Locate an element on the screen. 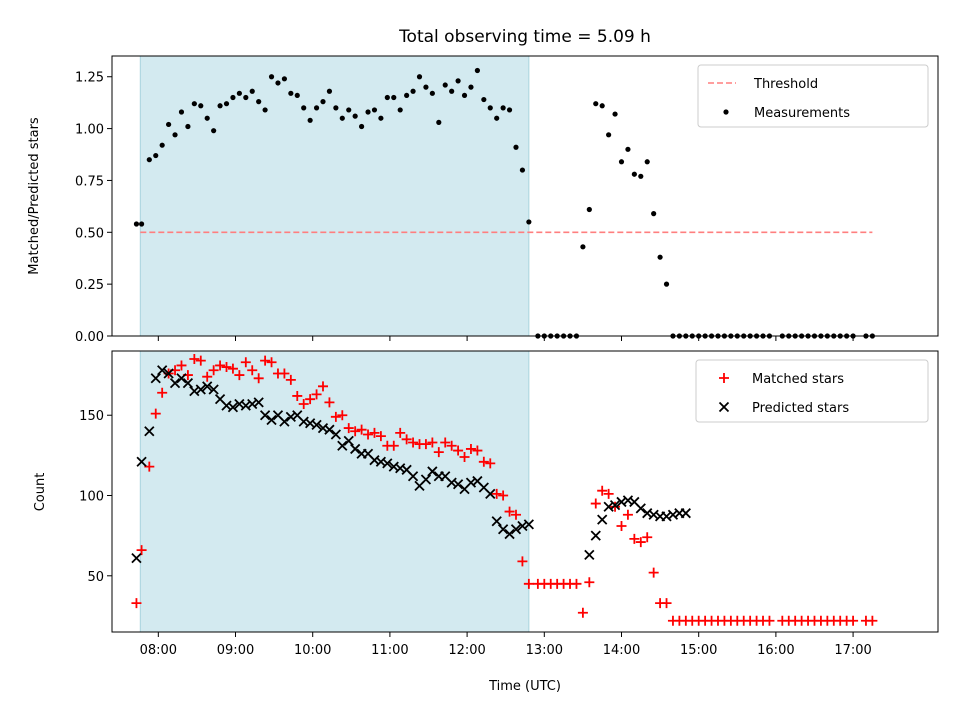 This screenshot has height=724, width=960. legend-matched-handle is located at coordinates (724, 378).